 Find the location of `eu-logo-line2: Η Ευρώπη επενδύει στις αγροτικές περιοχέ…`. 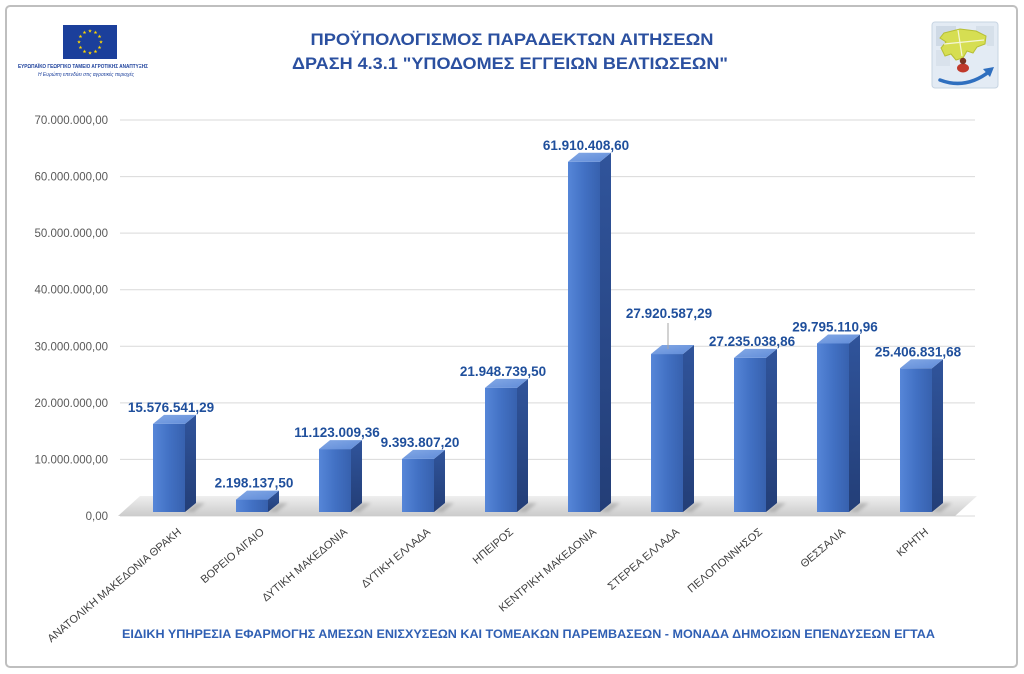

eu-logo-line2: Η Ευρώπη επενδύει στις αγροτικές περιοχέ… is located at coordinates (86, 74).